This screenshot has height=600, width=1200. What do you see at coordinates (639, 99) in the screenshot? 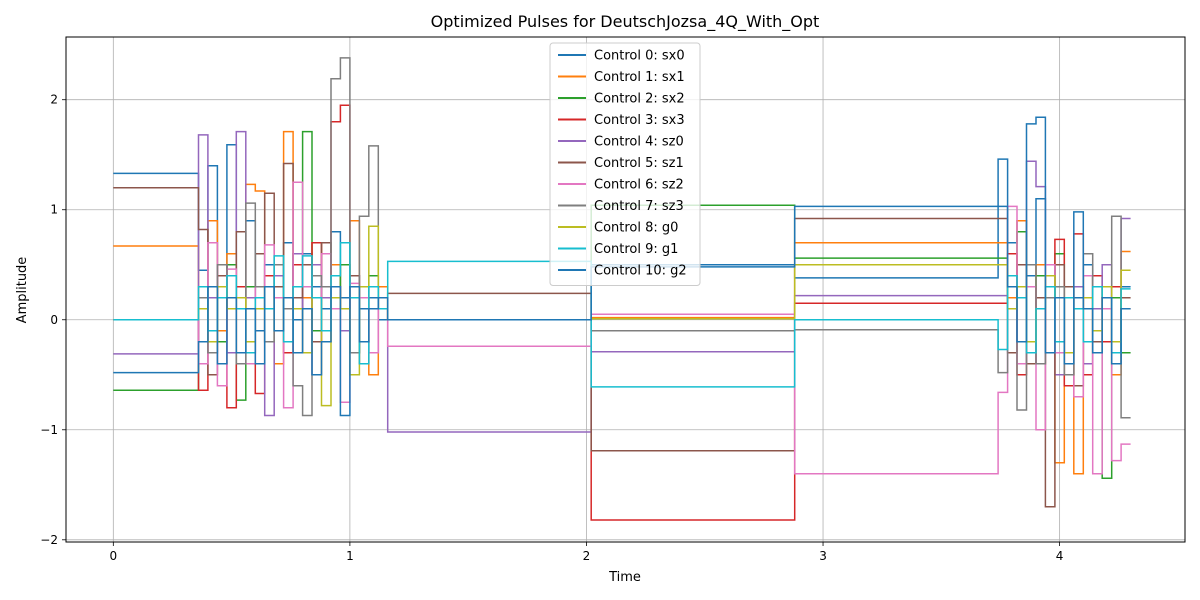
I see `legend-label-2: Control 2: sx2` at bounding box center [639, 99].